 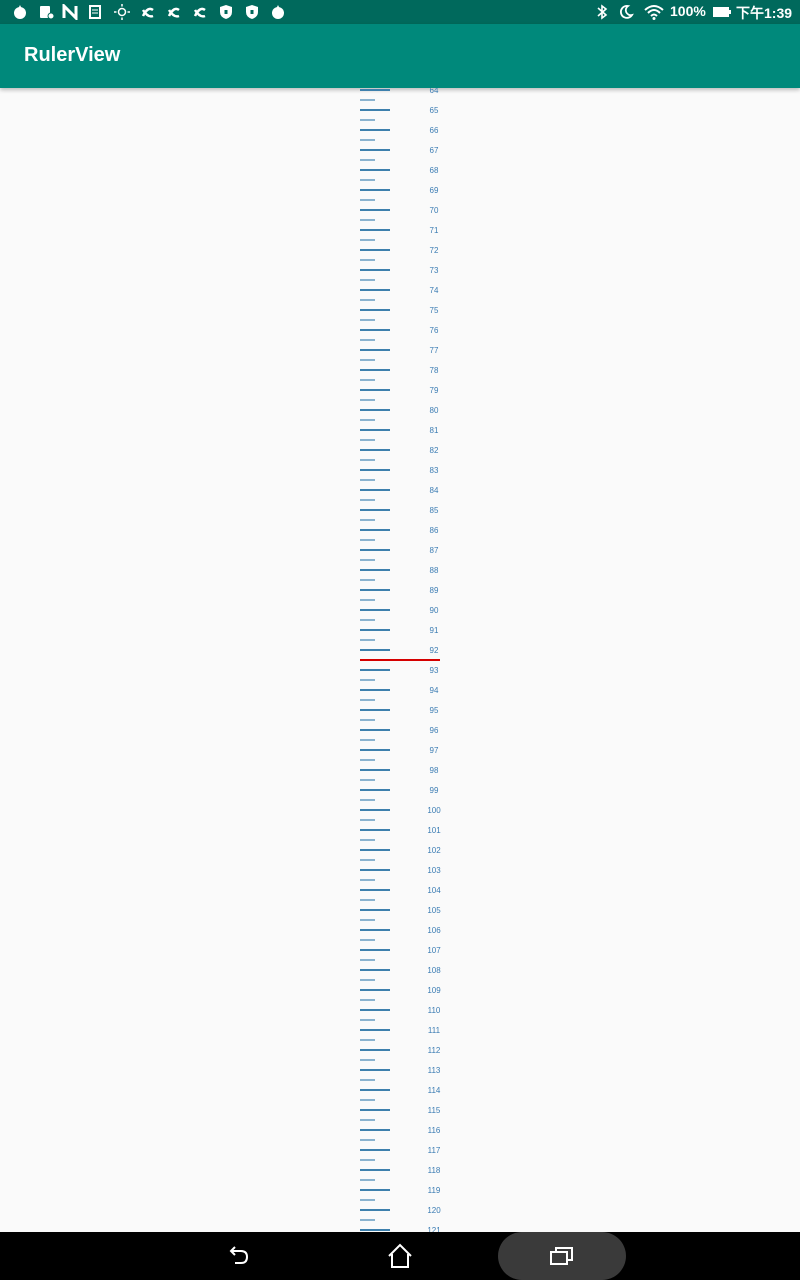 I want to click on ruler-label: 111, so click(x=434, y=1030).